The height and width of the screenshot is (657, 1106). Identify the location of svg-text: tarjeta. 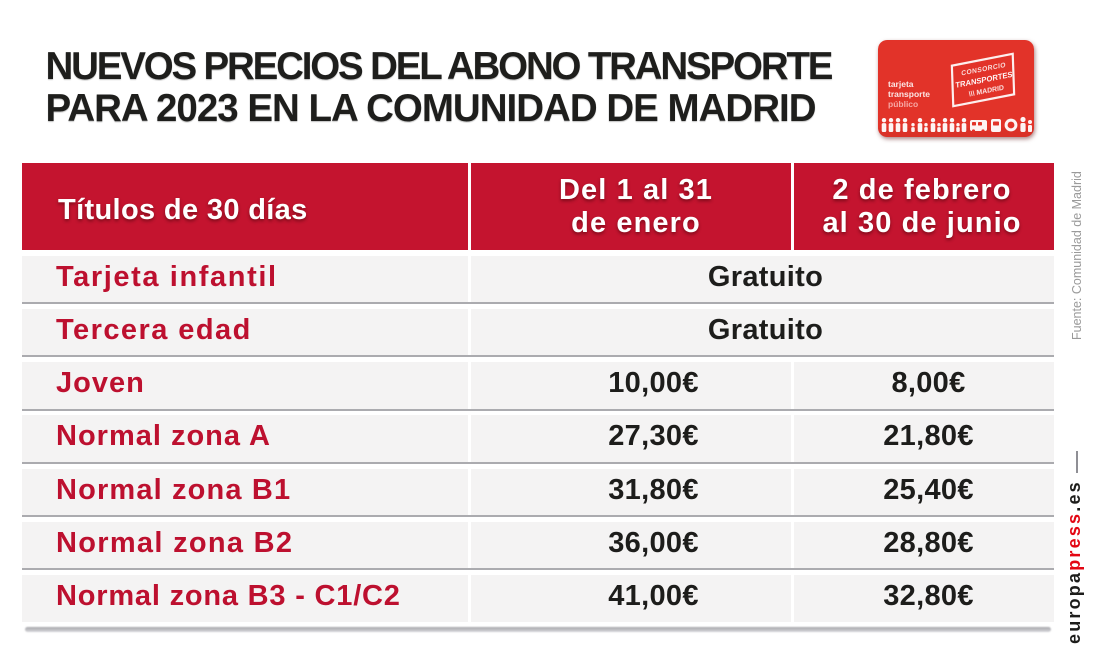
(901, 84).